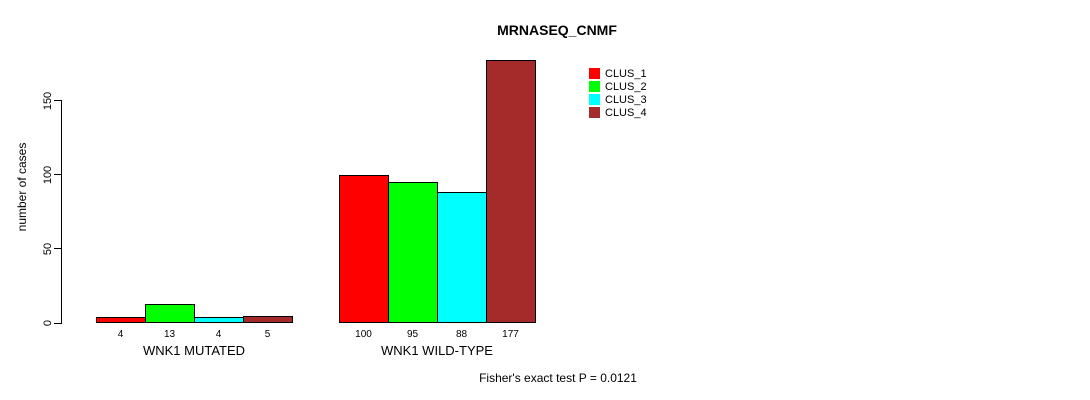 The image size is (1090, 400). What do you see at coordinates (48, 323) in the screenshot?
I see `y-tick-label-0: 0` at bounding box center [48, 323].